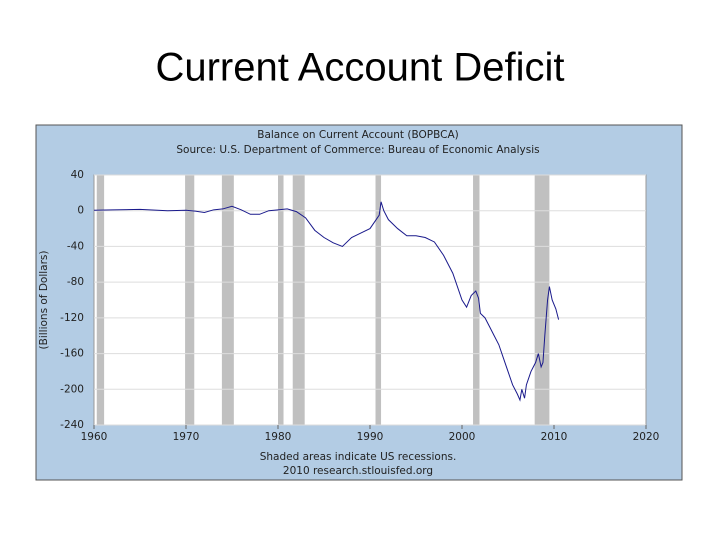 The width and height of the screenshot is (720, 544). I want to click on x-tick-label: 1970, so click(186, 437).